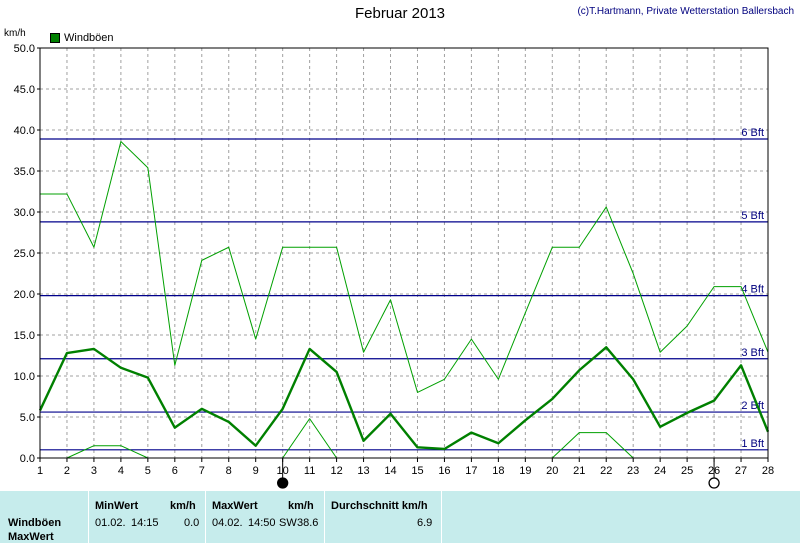  Describe the element at coordinates (235, 506) in the screenshot. I see `max-header: MaxWert` at that location.